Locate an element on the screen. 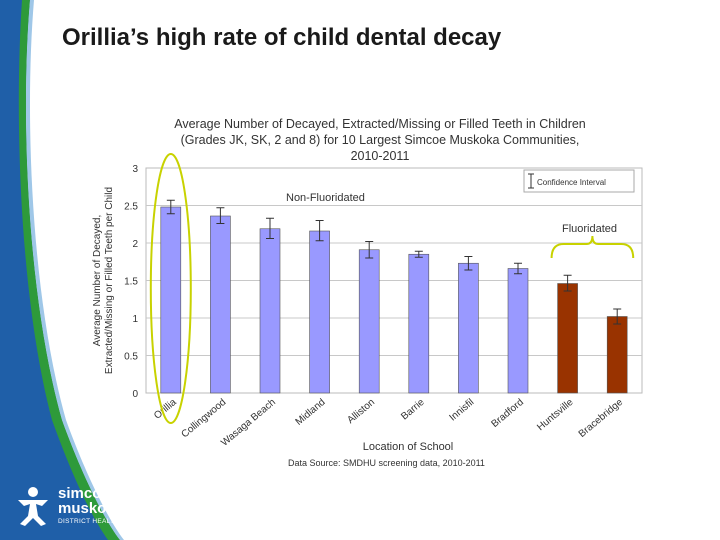 The image size is (720, 540). y-tick-label: 0.5 is located at coordinates (131, 357).